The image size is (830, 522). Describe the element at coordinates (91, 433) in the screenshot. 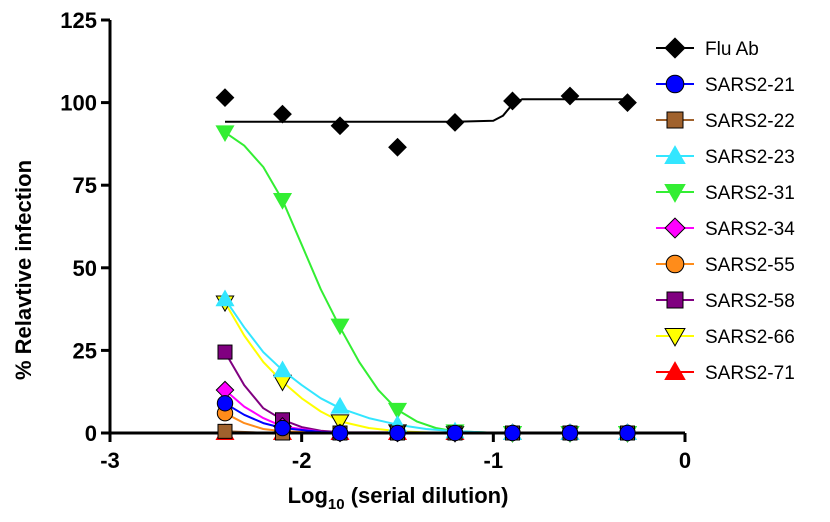

I see `y-tick-label: 0` at that location.